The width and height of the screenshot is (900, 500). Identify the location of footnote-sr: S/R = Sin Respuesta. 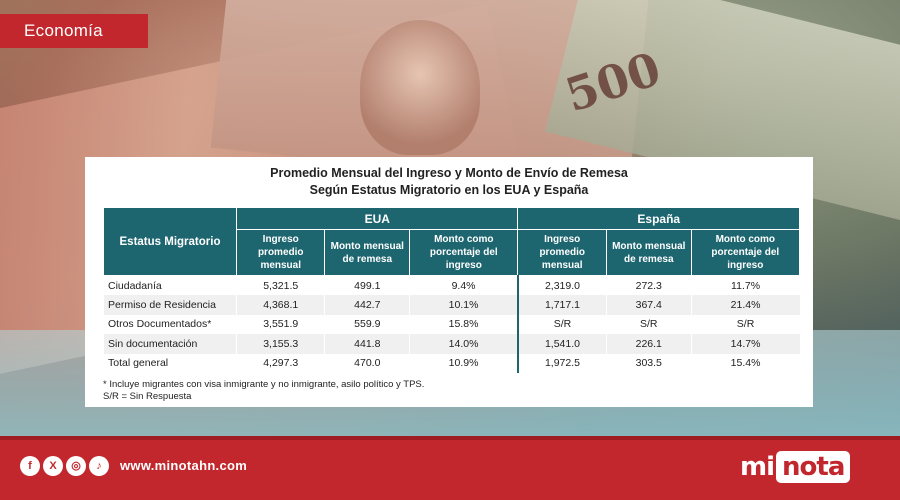
(147, 396).